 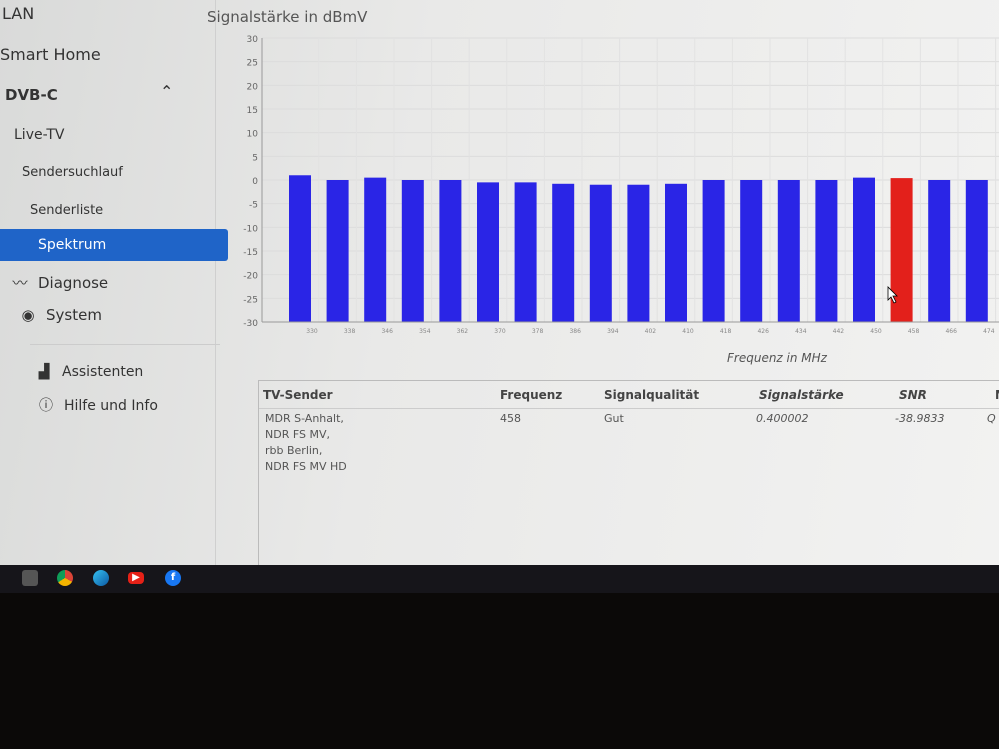 I want to click on col-tv-sender: TV-Sender, so click(x=298, y=395).